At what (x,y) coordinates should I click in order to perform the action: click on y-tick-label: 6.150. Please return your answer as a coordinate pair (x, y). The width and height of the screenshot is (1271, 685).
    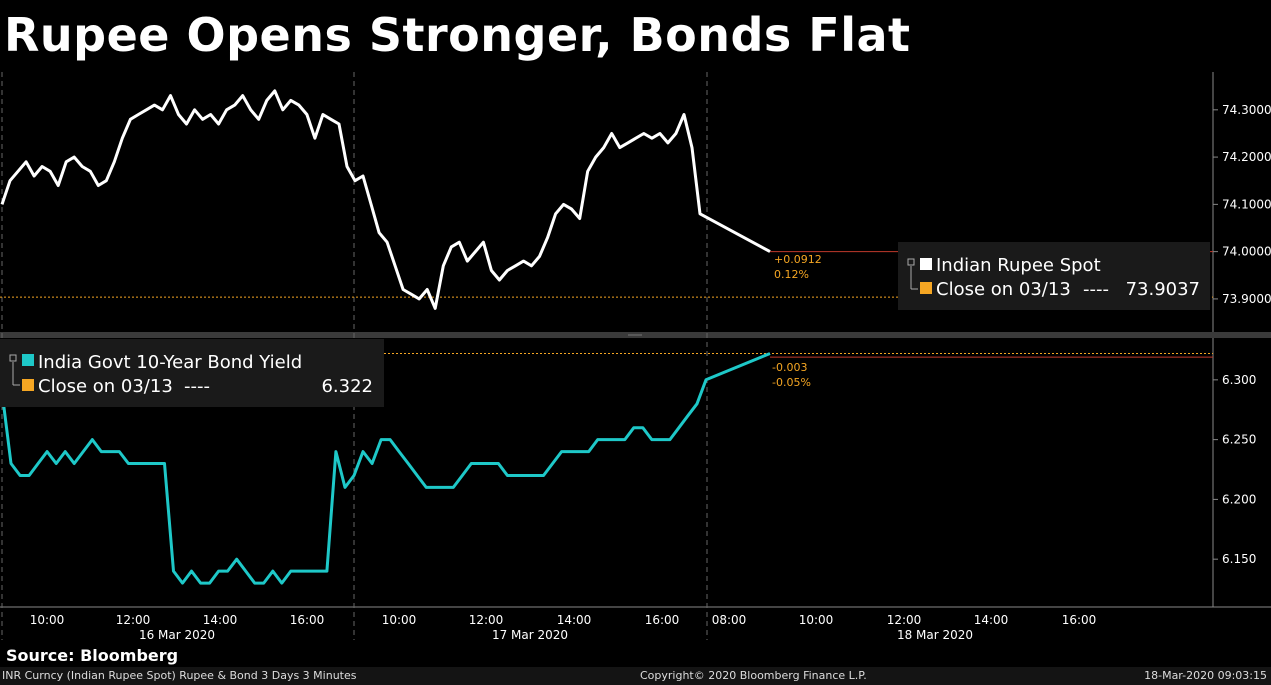
    Looking at the image, I should click on (1239, 559).